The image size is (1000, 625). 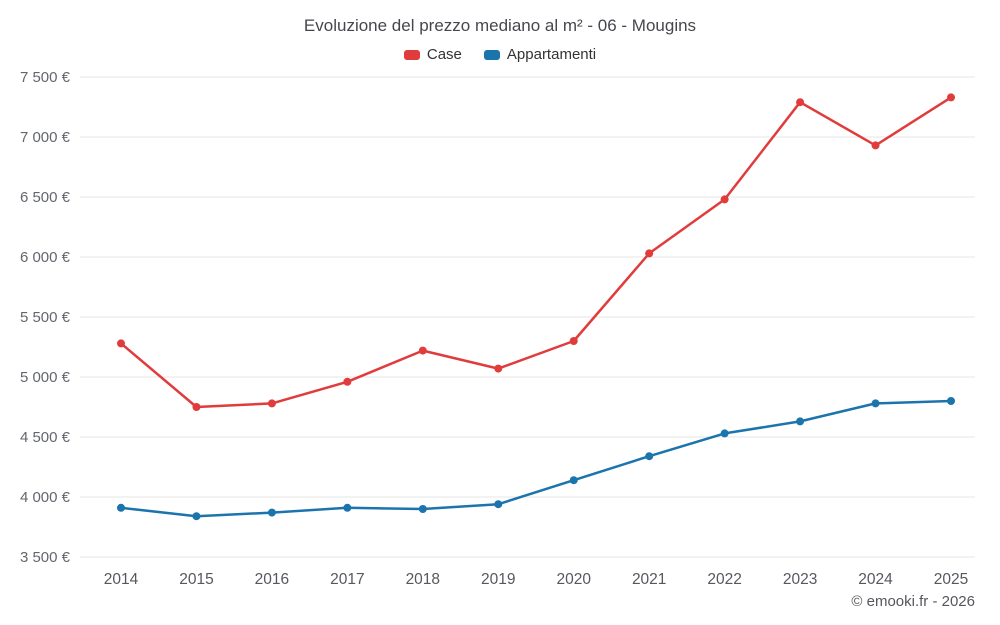 I want to click on y-tick-label: 5 500 €, so click(x=45, y=317).